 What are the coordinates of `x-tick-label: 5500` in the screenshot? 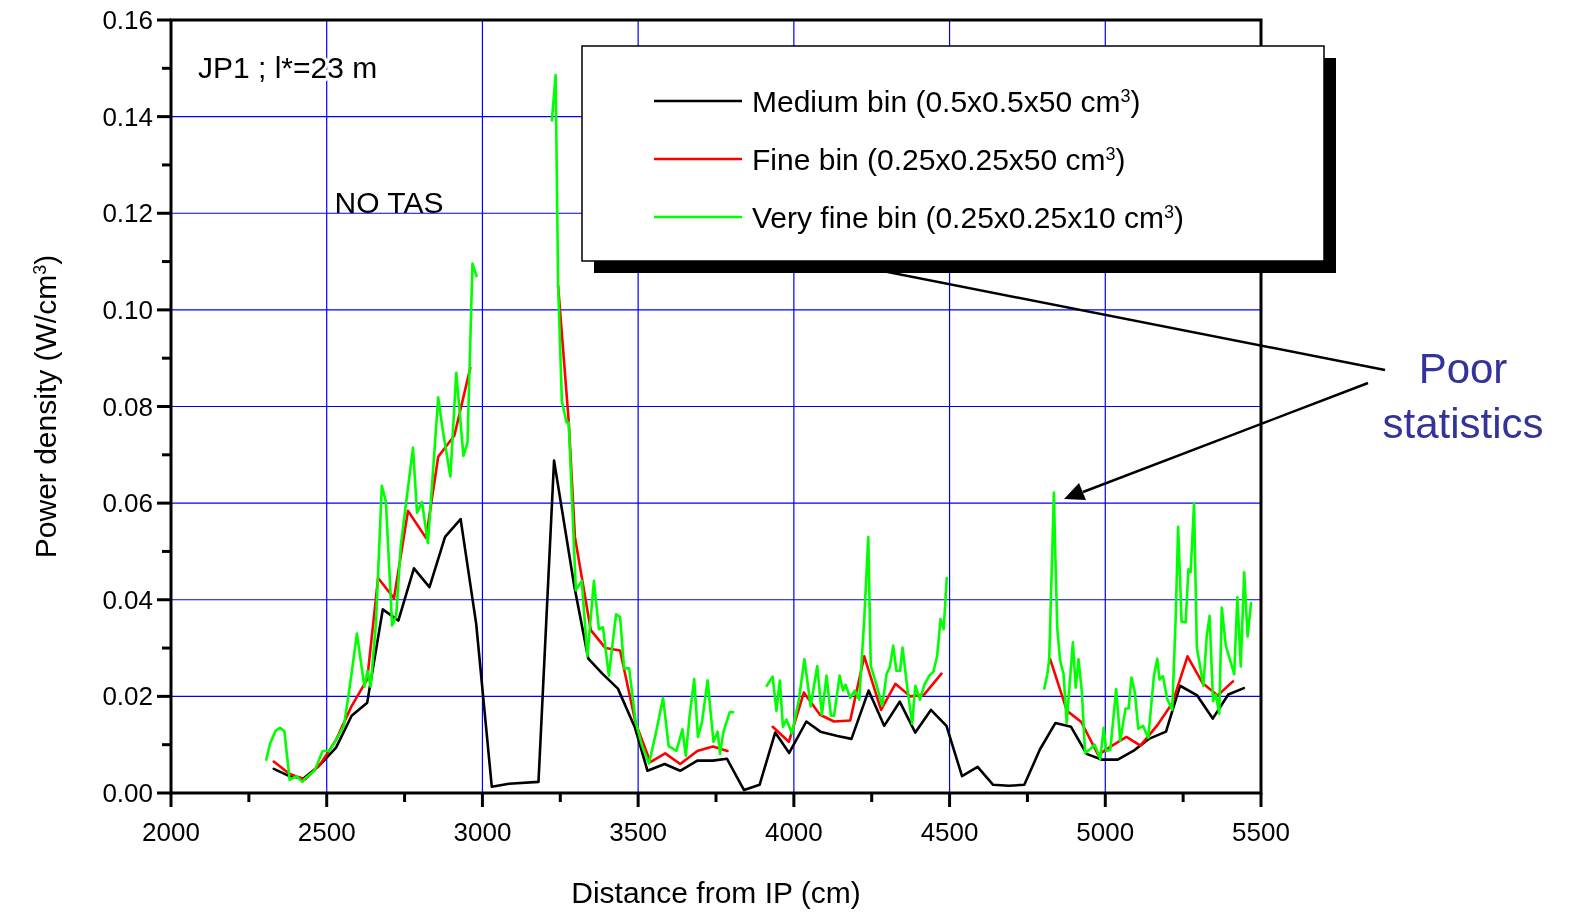 It's located at (1261, 832).